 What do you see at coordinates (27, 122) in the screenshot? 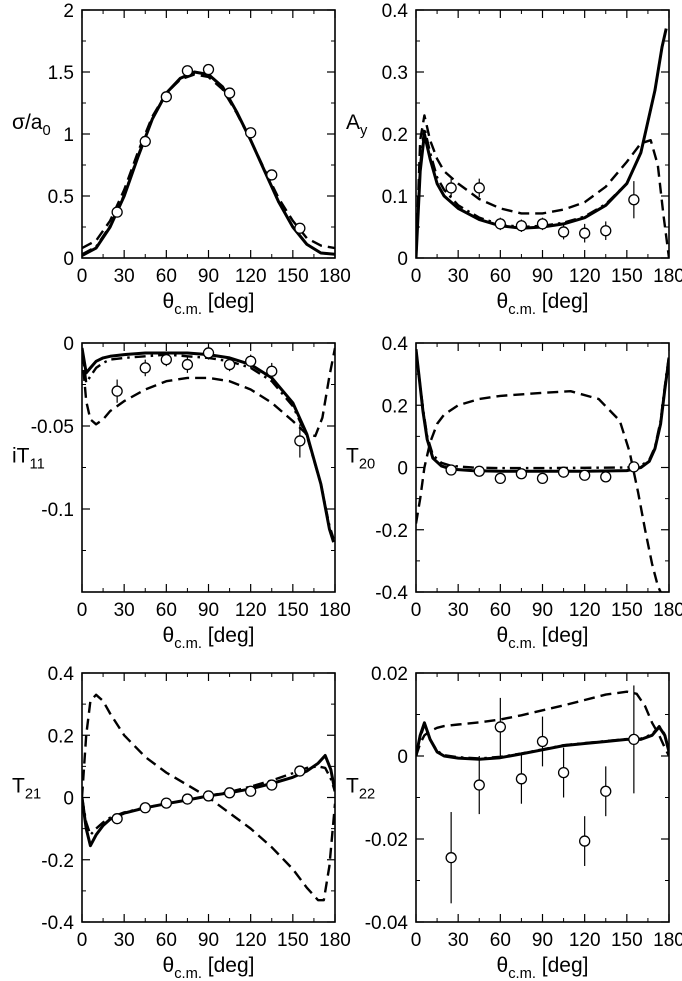
I see `y-axis-label-main: σ/a` at bounding box center [27, 122].